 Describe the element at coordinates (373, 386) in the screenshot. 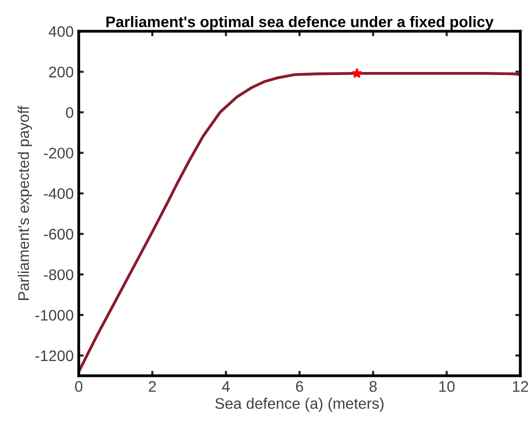

I see `x-tick-label: 8` at that location.